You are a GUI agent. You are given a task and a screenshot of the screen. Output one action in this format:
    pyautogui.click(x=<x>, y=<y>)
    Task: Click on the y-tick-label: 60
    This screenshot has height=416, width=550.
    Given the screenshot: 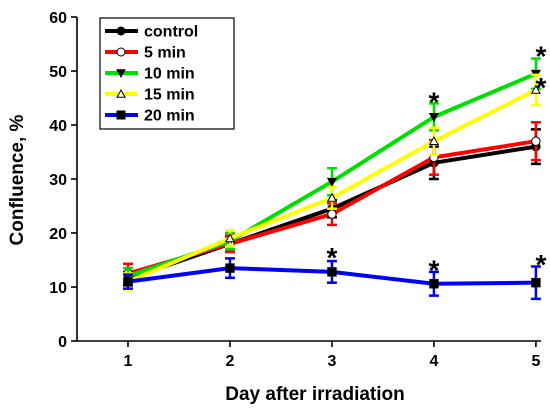 What is the action you would take?
    pyautogui.click(x=58, y=18)
    